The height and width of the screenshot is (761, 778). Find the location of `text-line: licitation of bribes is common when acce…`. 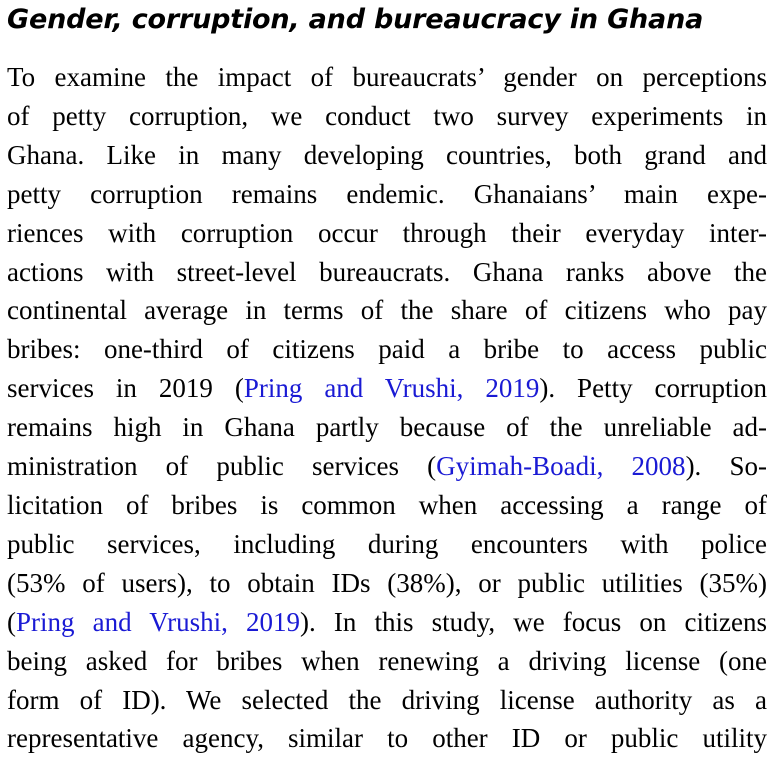

text-line: licitation of bribes is common when acce… is located at coordinates (387, 504).